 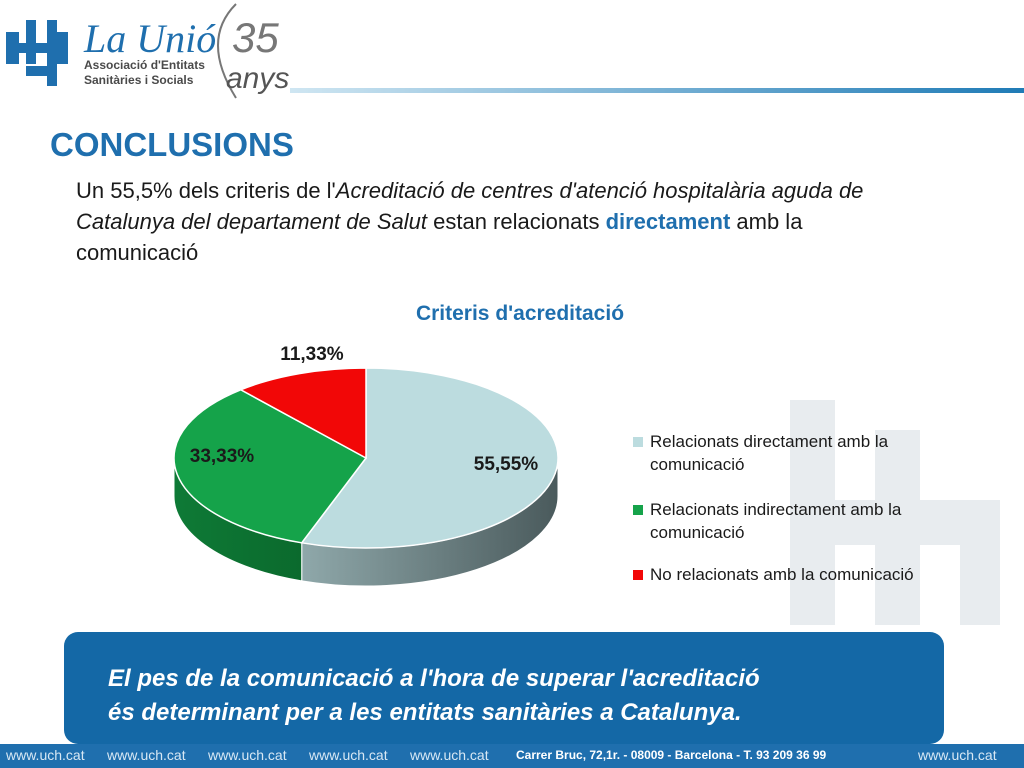 What do you see at coordinates (222, 456) in the screenshot?
I see `data-label: 33,33%` at bounding box center [222, 456].